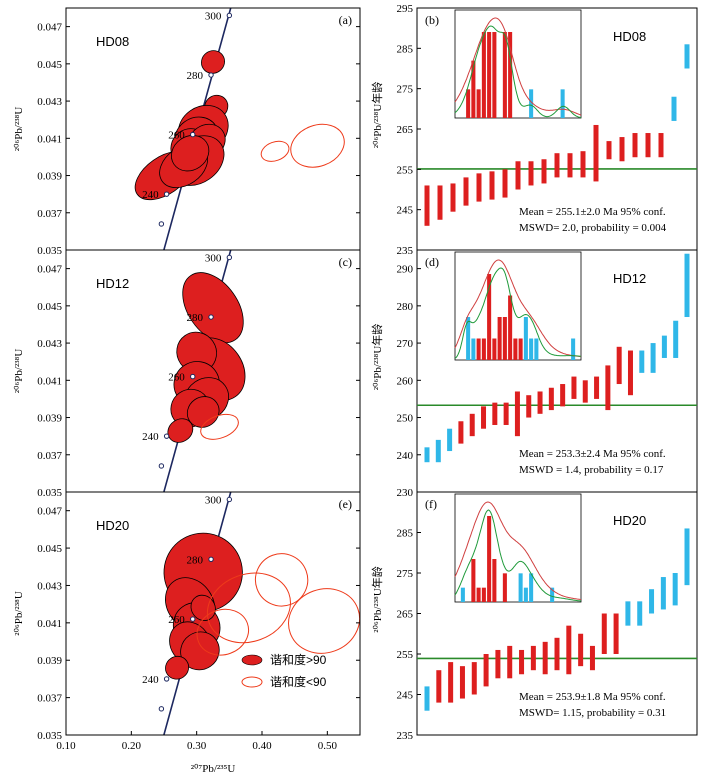  Describe the element at coordinates (345, 20) in the screenshot. I see `panel-label: (a)` at that location.